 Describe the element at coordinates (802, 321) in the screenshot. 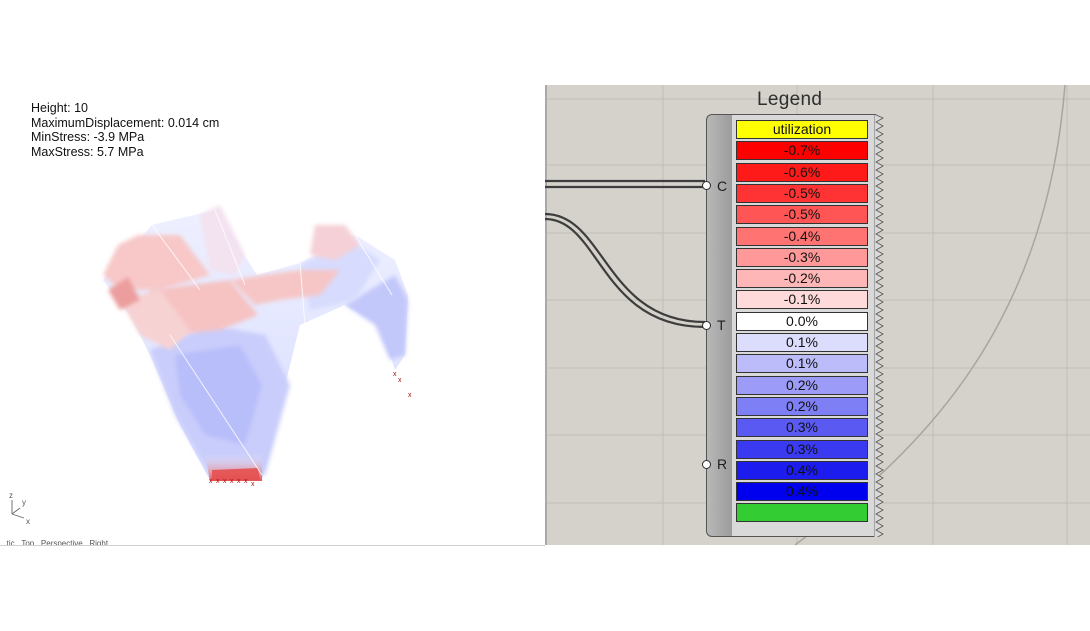

I see `legend-entry: 0.0%` at that location.